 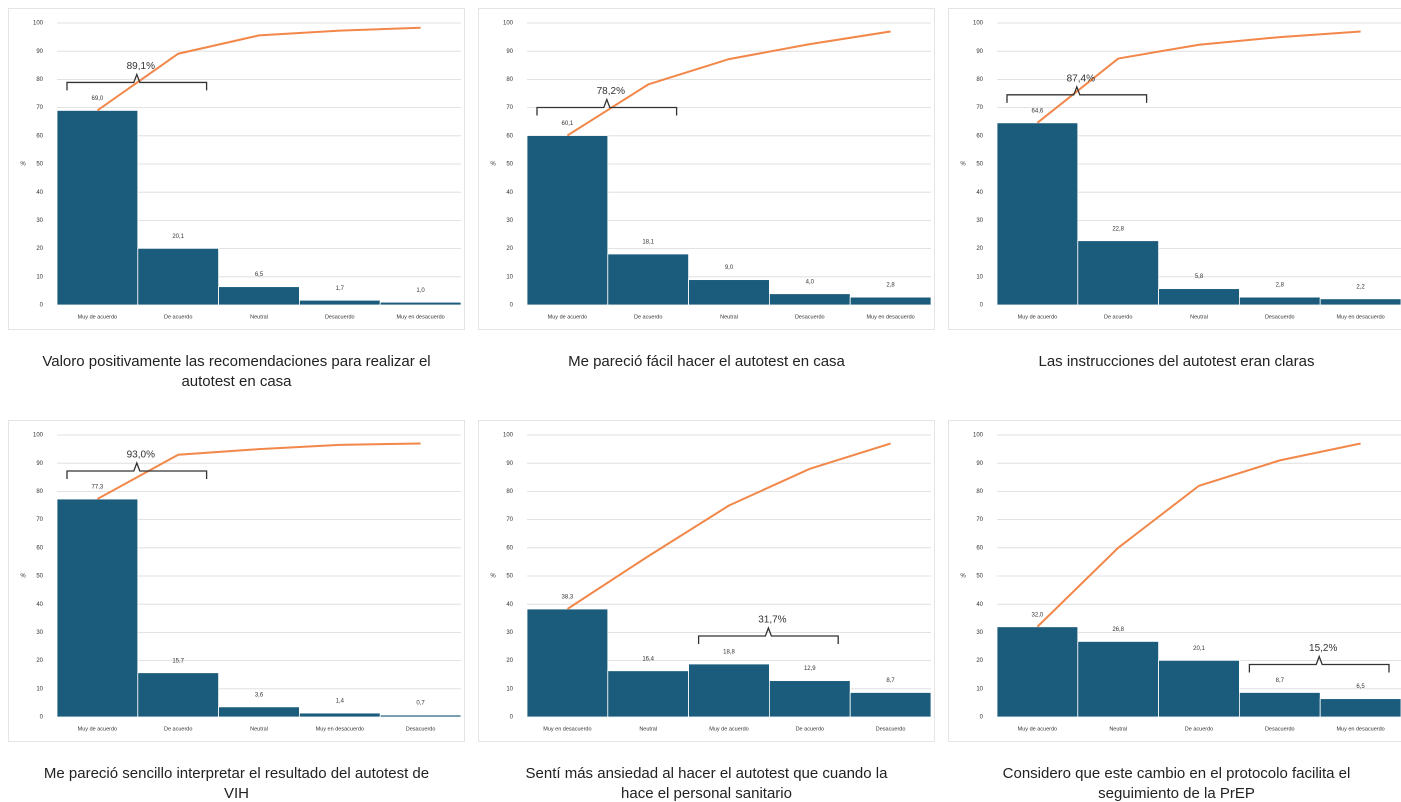 I want to click on annotation-label: 78,2%, so click(x=611, y=91).